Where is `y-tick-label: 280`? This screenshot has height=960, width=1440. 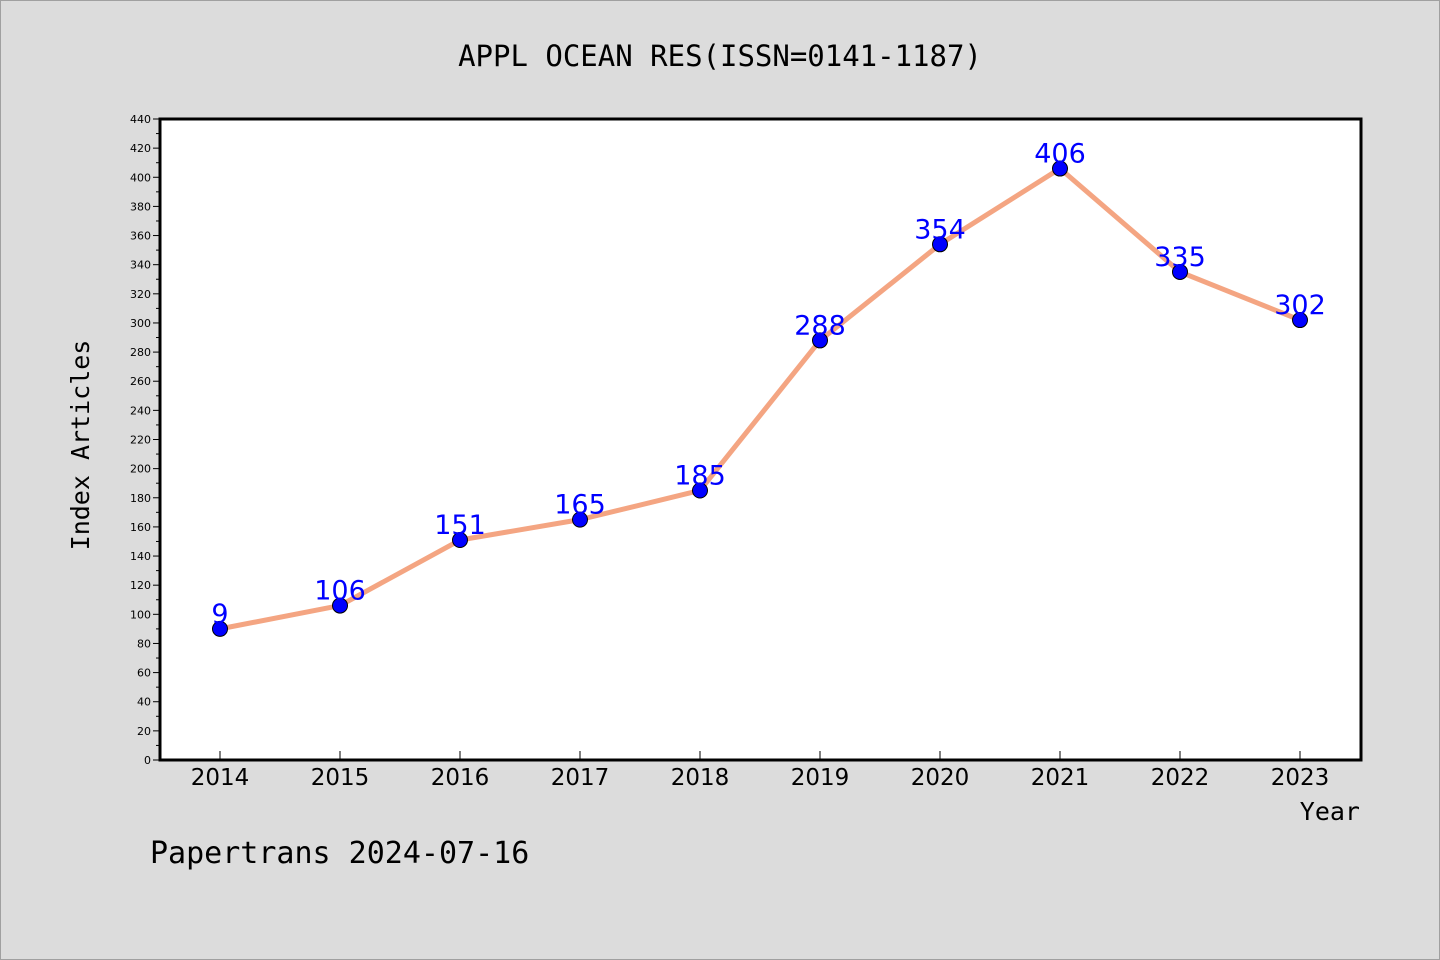 y-tick-label: 280 is located at coordinates (140, 352).